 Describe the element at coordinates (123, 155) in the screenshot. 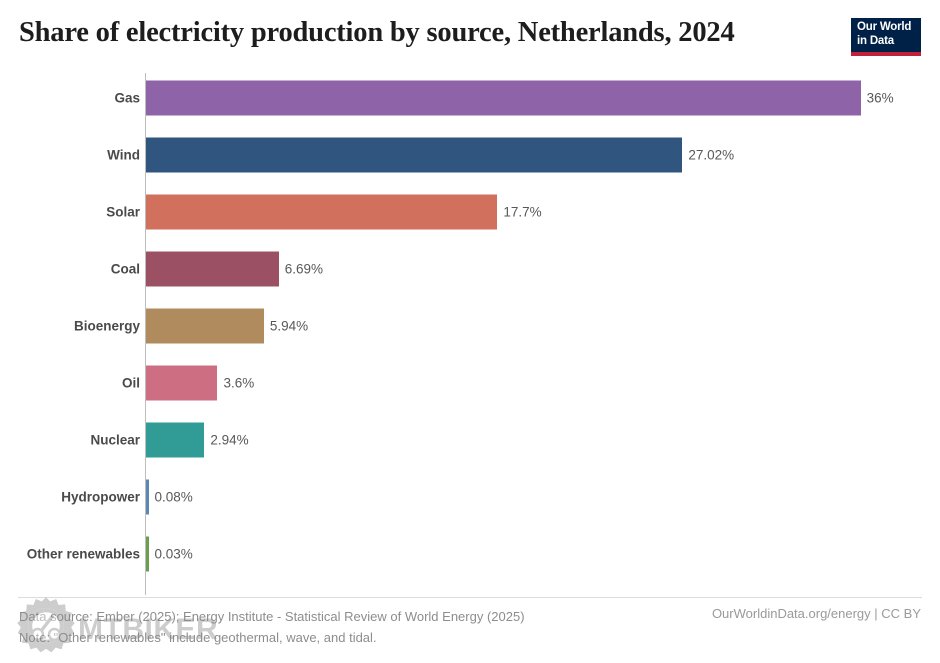

I see `bar-category-label: Wind` at that location.